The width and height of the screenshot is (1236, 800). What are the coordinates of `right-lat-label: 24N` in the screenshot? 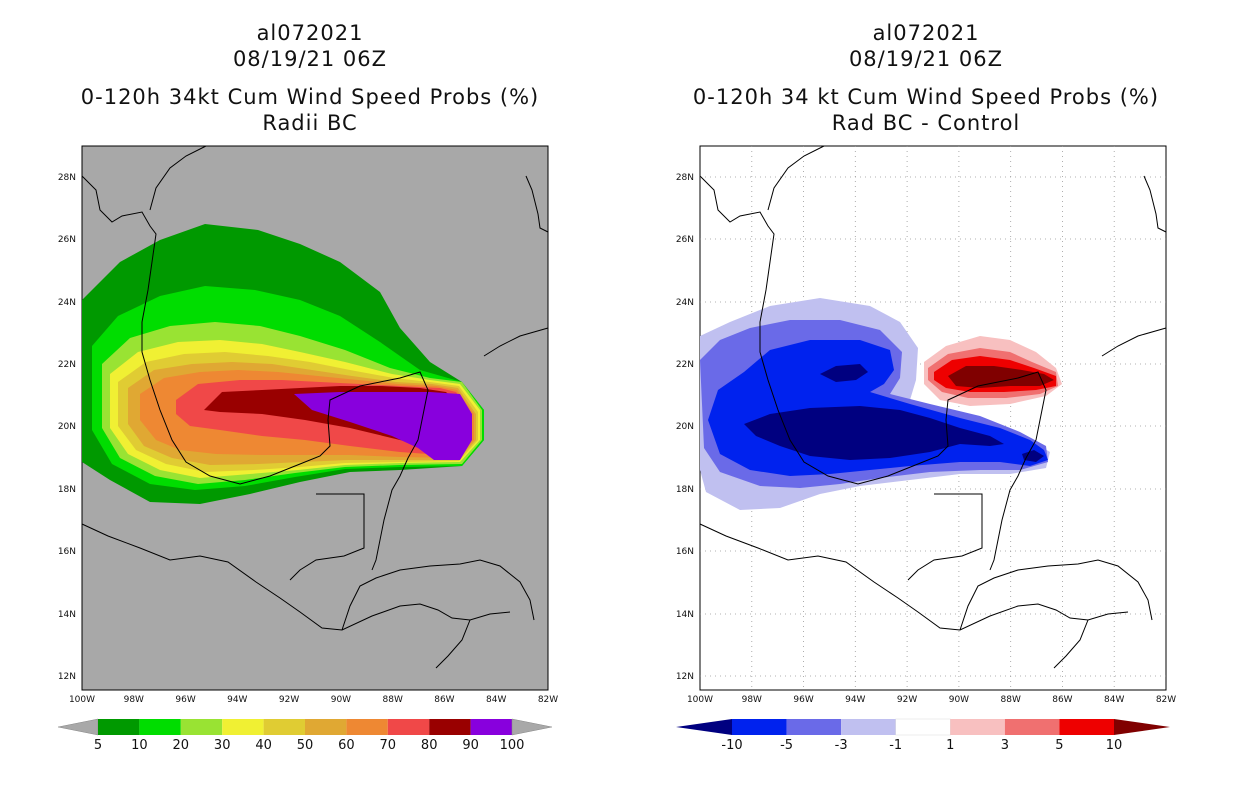 It's located at (685, 303).